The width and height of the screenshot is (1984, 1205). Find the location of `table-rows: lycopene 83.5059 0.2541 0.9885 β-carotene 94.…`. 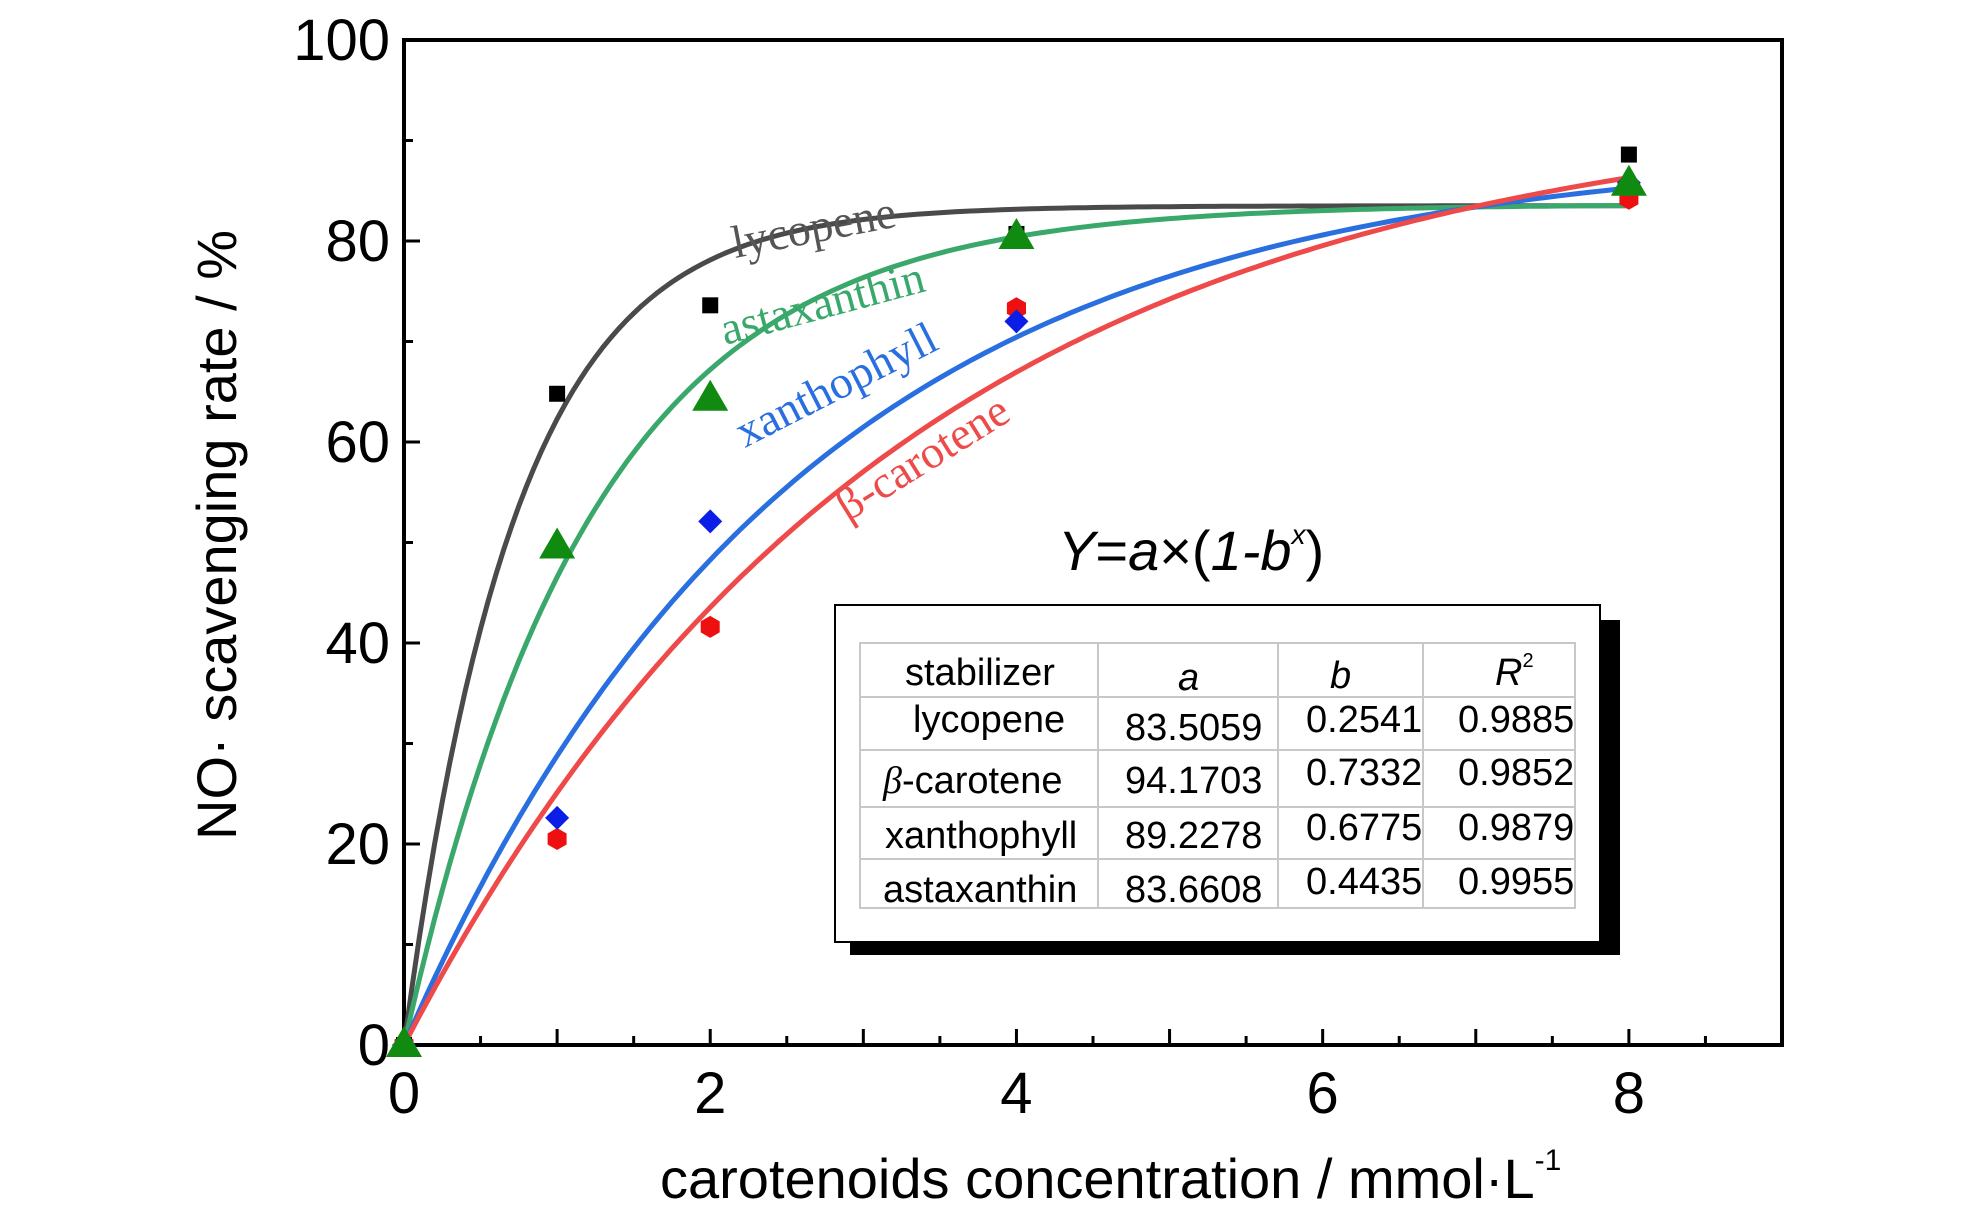

table-rows: lycopene 83.5059 0.2541 0.9885 β-carotene 94.… is located at coordinates (1228, 805).